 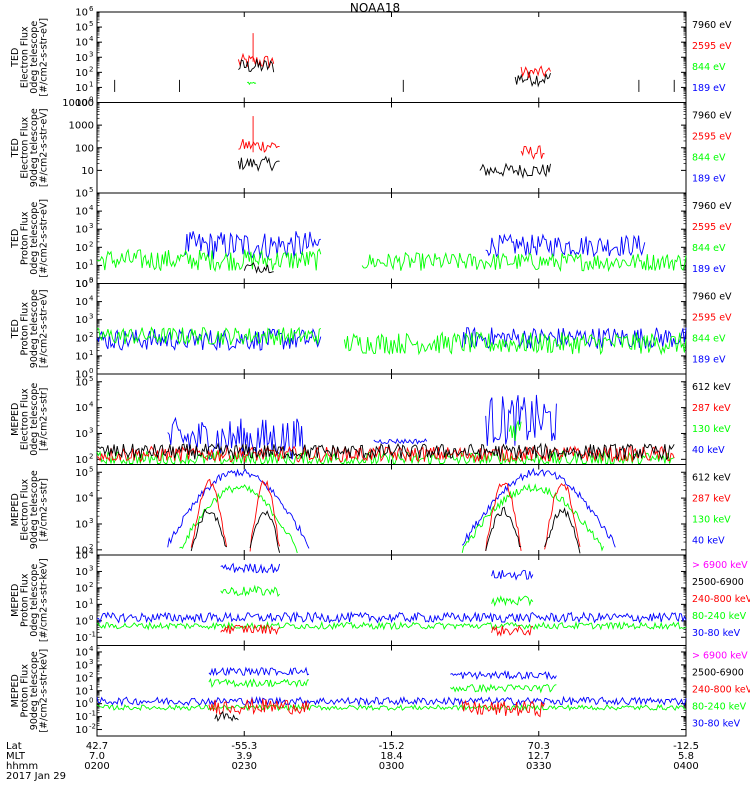 What do you see at coordinates (392, 746) in the screenshot?
I see `x-tick-label: -15.2` at bounding box center [392, 746].